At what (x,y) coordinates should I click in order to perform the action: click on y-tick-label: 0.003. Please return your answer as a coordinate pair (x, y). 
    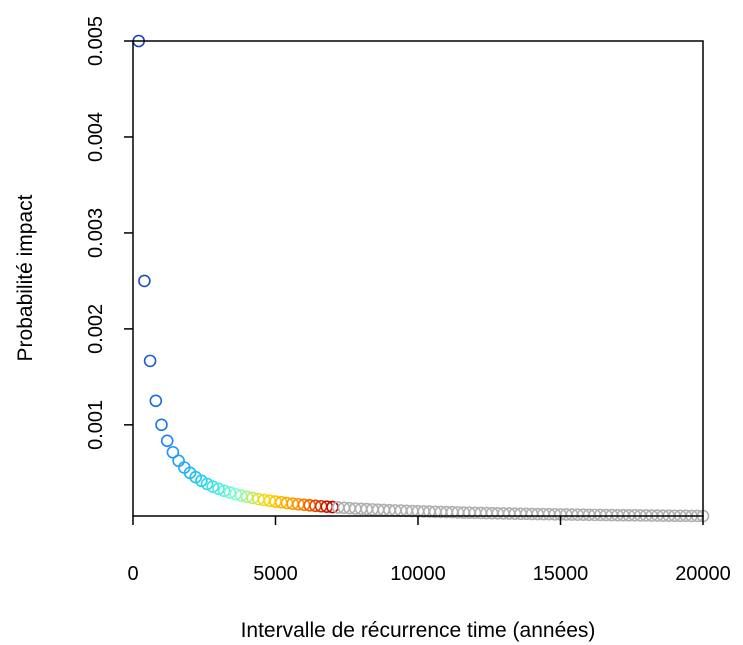
    Looking at the image, I should click on (96, 233).